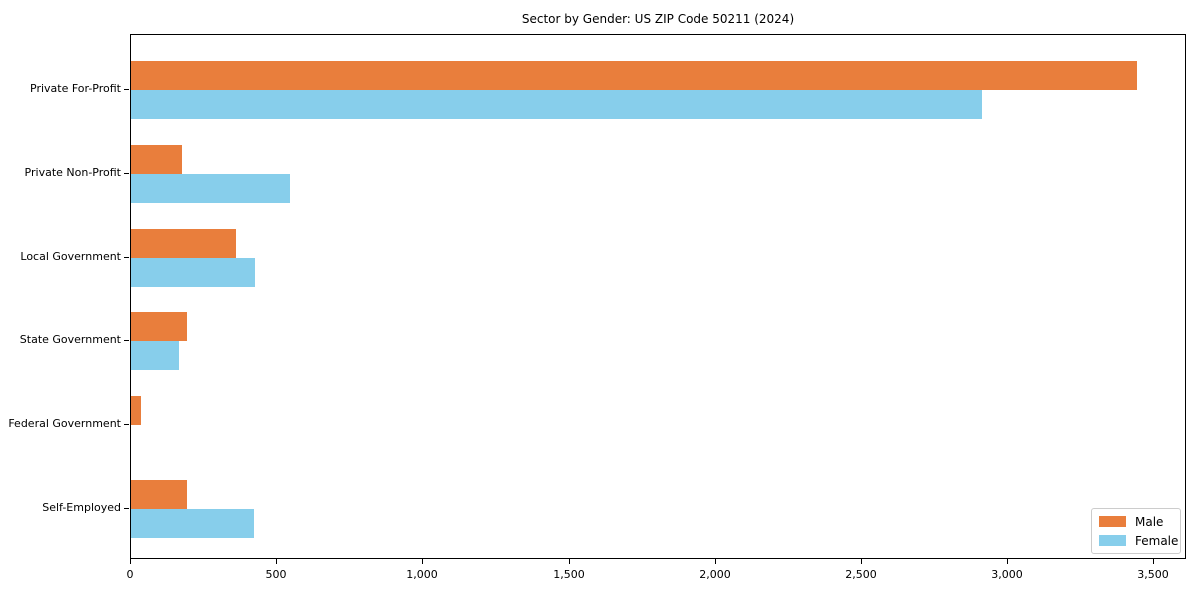 The height and width of the screenshot is (600, 1200). I want to click on y-tick-label: Private For-Profit, so click(75, 88).